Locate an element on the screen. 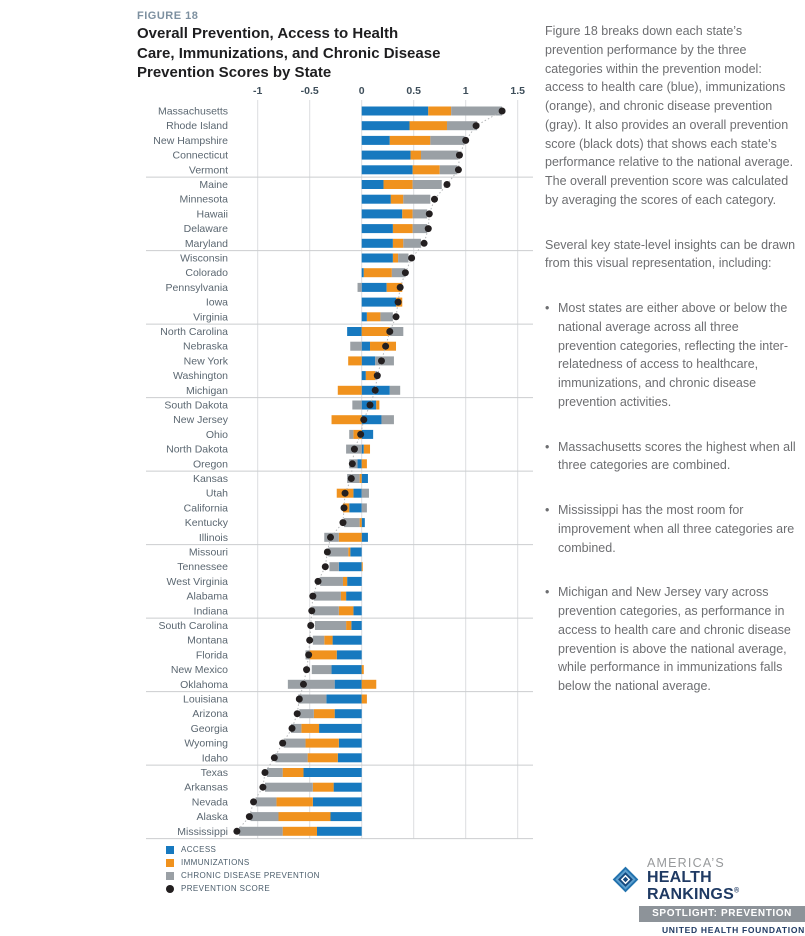 This screenshot has width=805, height=936. state-label: Hawaii is located at coordinates (212, 214).